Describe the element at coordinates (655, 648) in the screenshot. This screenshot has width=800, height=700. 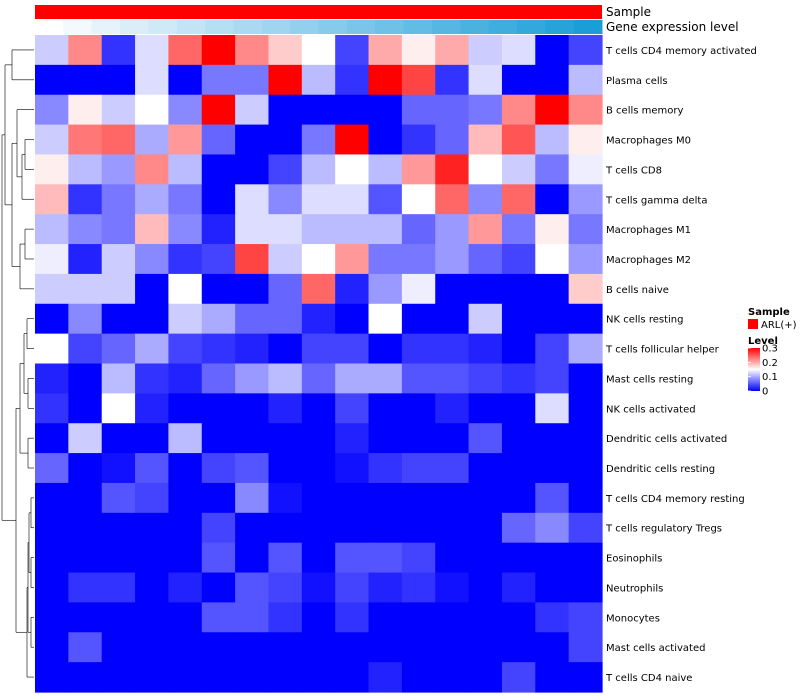
I see `row-label: Mast cells activated` at that location.